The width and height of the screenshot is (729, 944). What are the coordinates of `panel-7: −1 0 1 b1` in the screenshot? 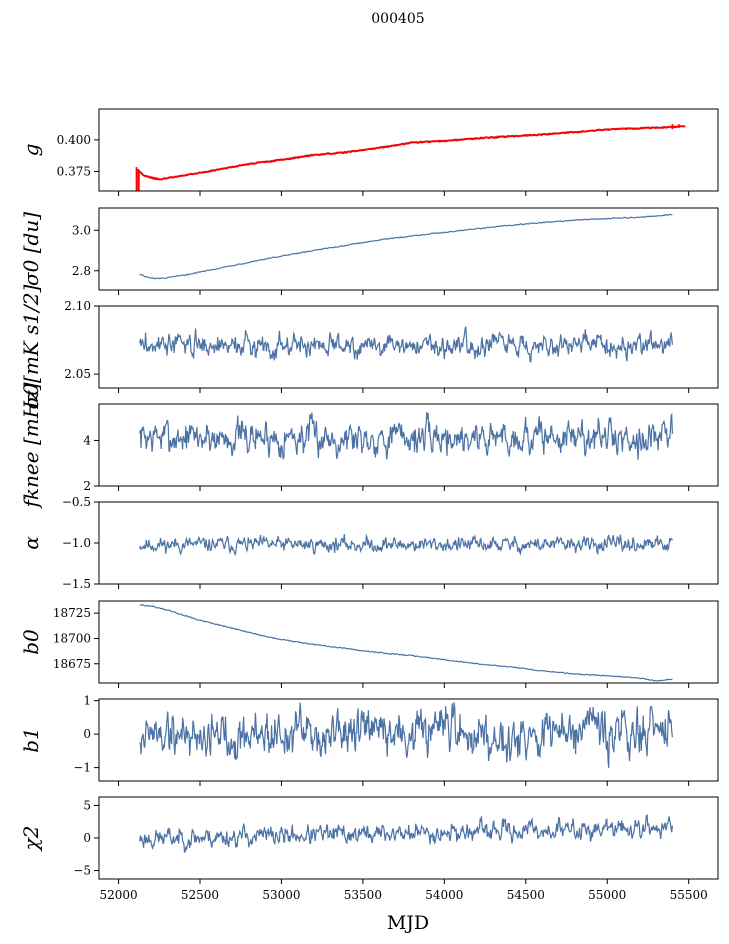 It's located at (369, 740).